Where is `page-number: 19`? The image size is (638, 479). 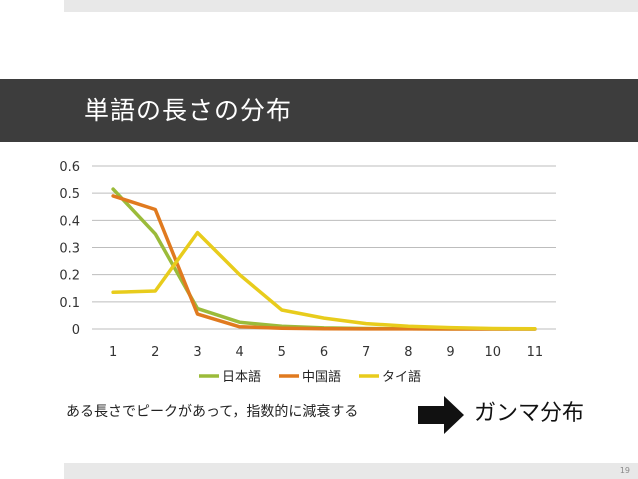 page-number: 19 is located at coordinates (624, 470).